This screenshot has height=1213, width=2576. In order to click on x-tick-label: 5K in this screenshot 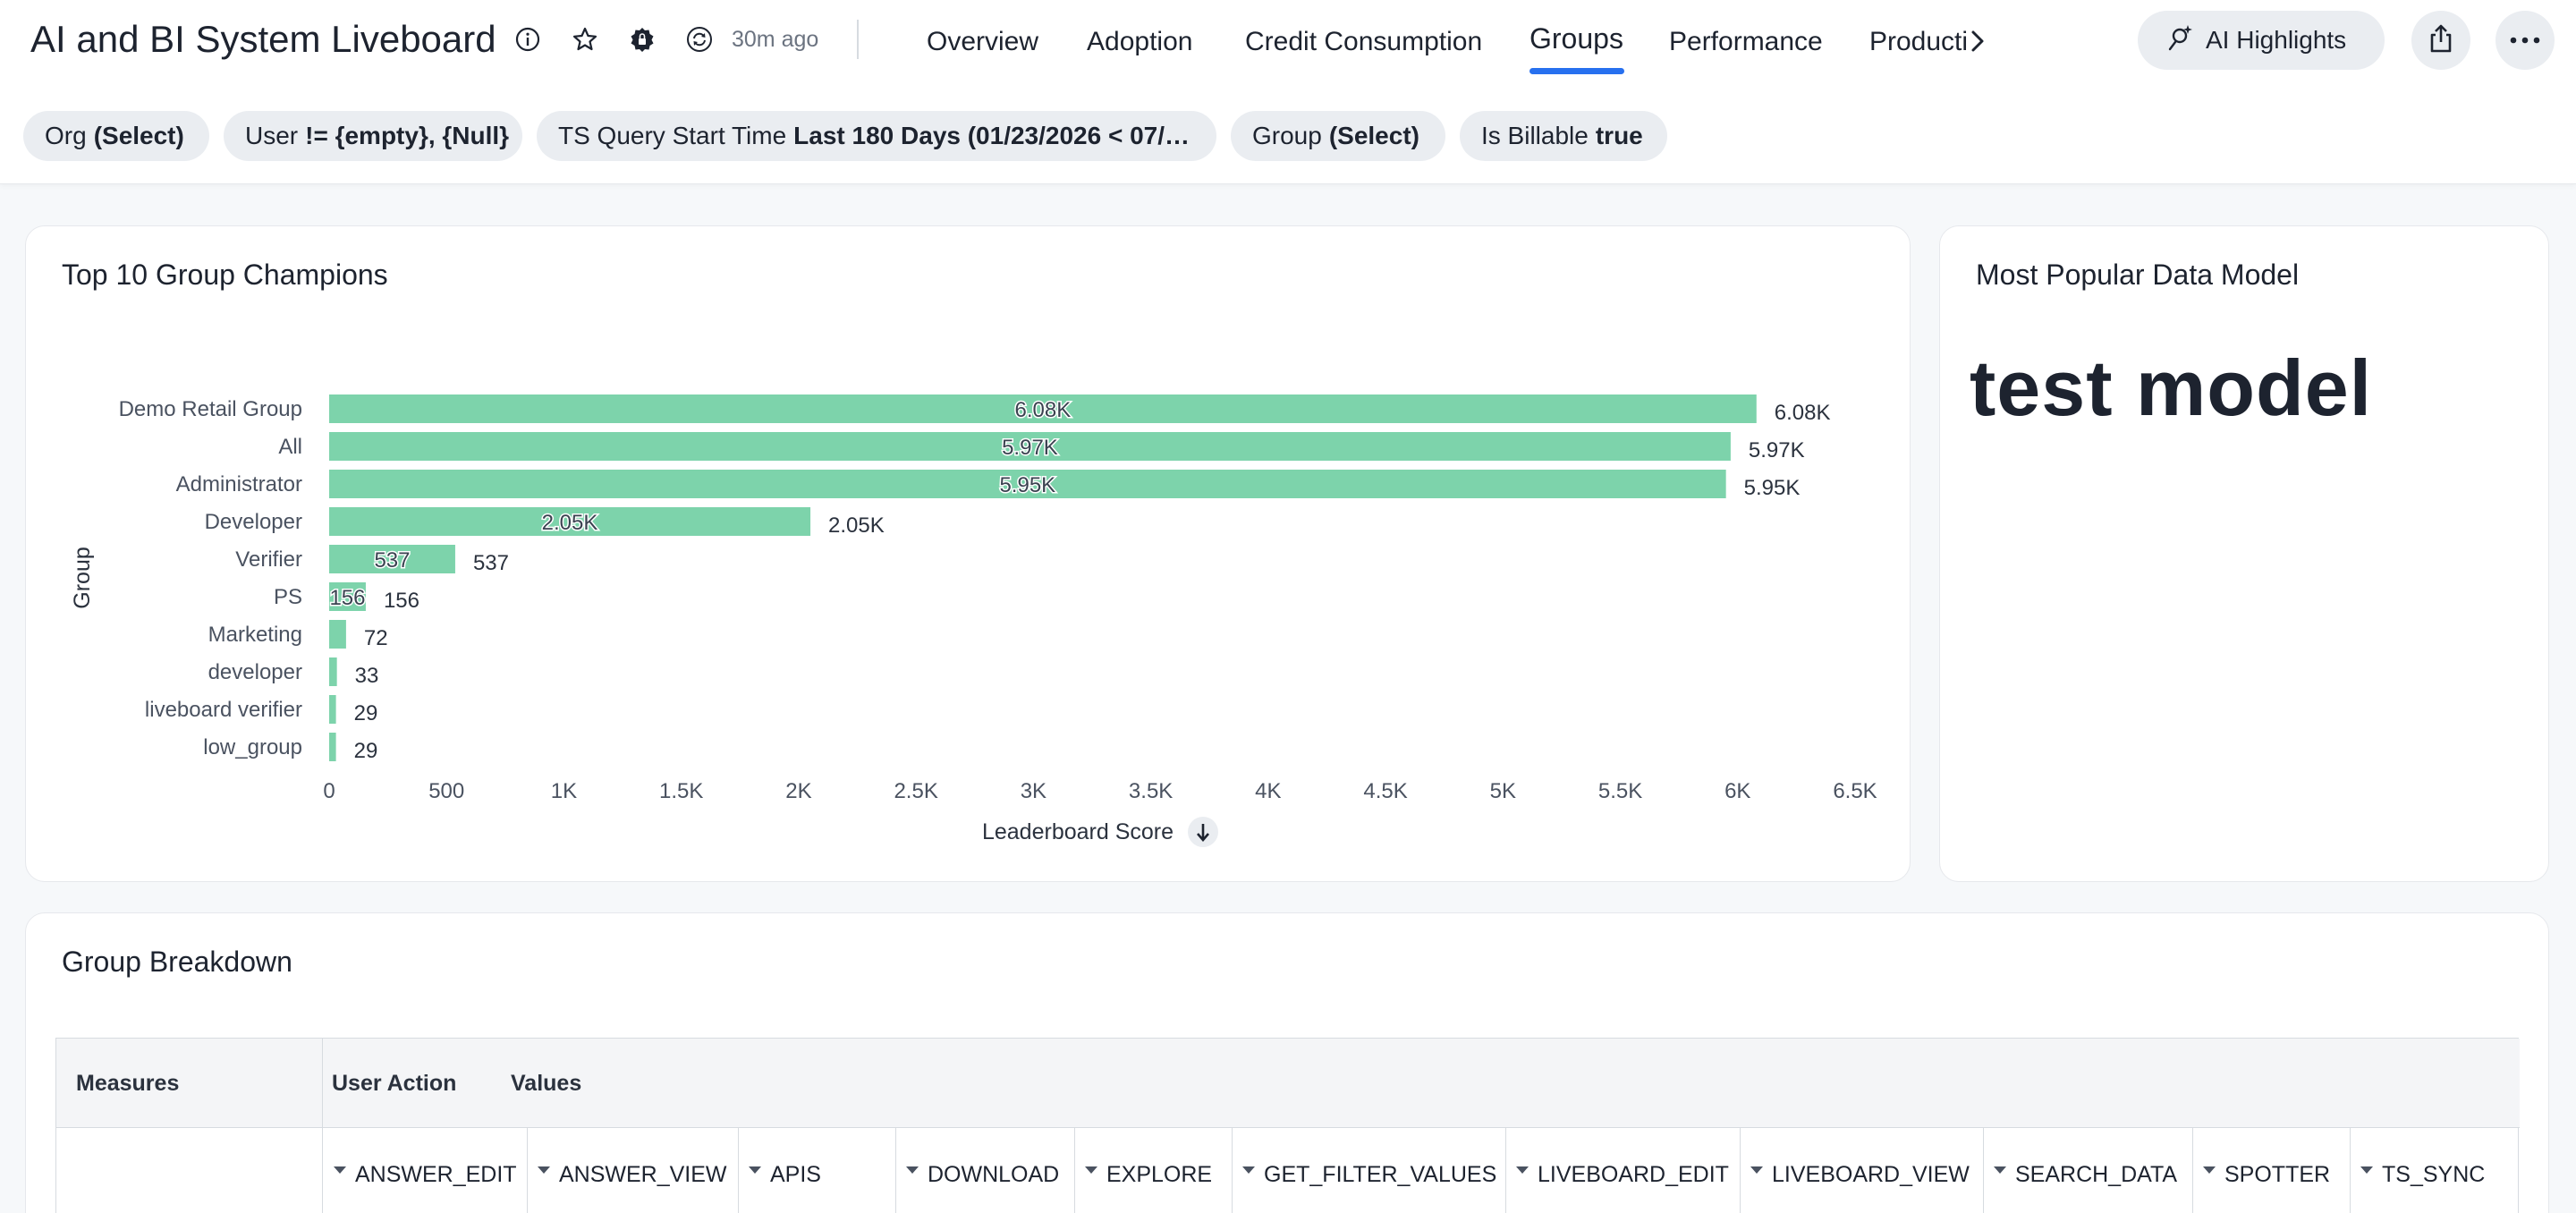, I will do `click(1503, 791)`.